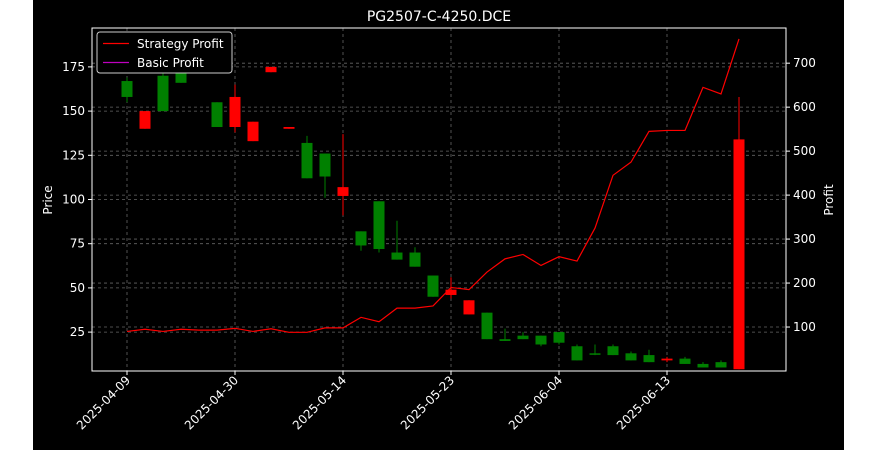  I want to click on right-tick-label: 400, so click(804, 195).